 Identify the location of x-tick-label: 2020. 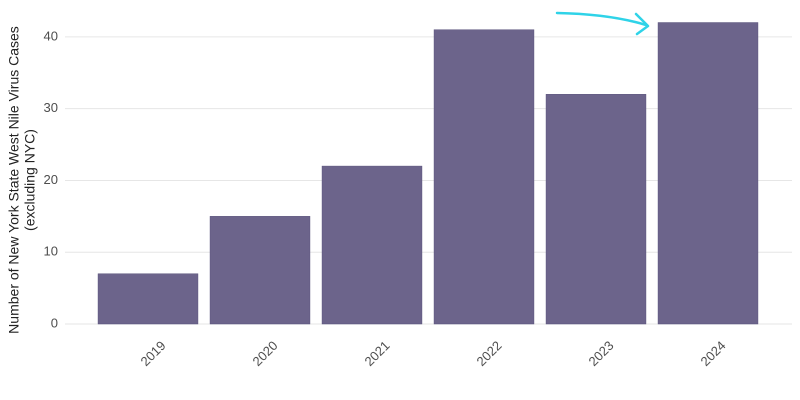
(264, 353).